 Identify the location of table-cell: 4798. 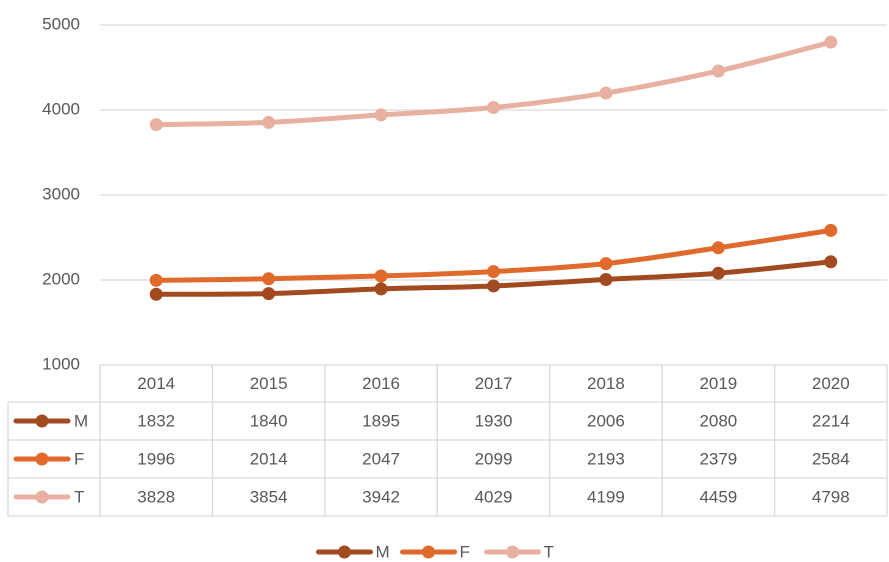
(831, 496).